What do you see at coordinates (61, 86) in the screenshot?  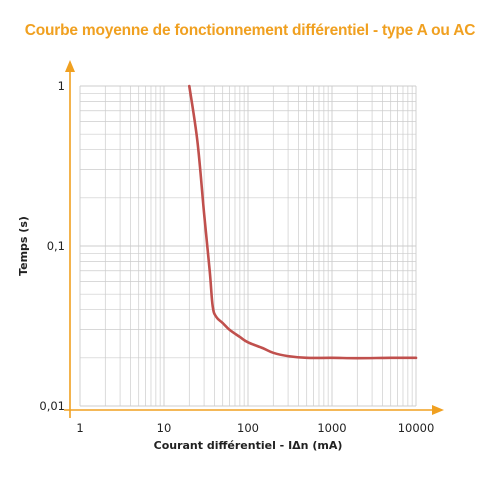 I see `y-tick-label: 1` at bounding box center [61, 86].